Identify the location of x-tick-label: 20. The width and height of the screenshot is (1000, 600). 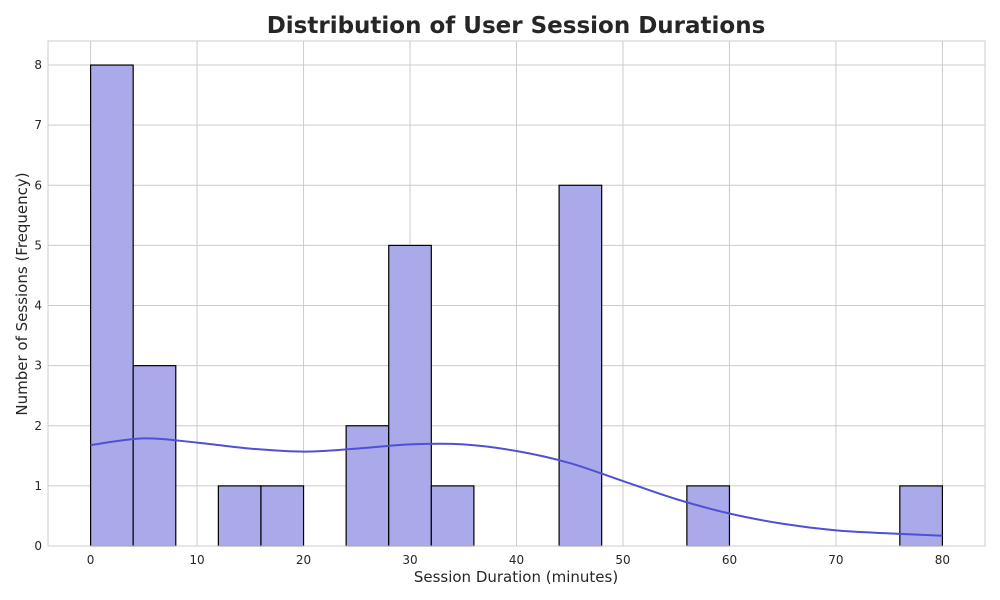
(303, 560).